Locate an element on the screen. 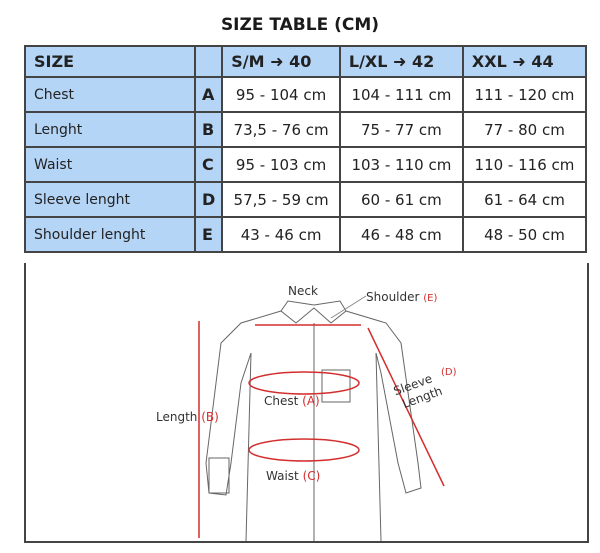 The image size is (600, 553). sleeve-line is located at coordinates (406, 407).